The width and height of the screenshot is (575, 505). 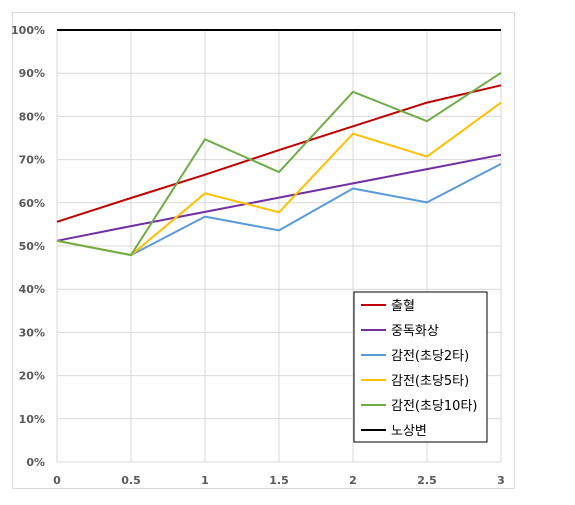 What do you see at coordinates (353, 480) in the screenshot?
I see `x-tick-label: 2` at bounding box center [353, 480].